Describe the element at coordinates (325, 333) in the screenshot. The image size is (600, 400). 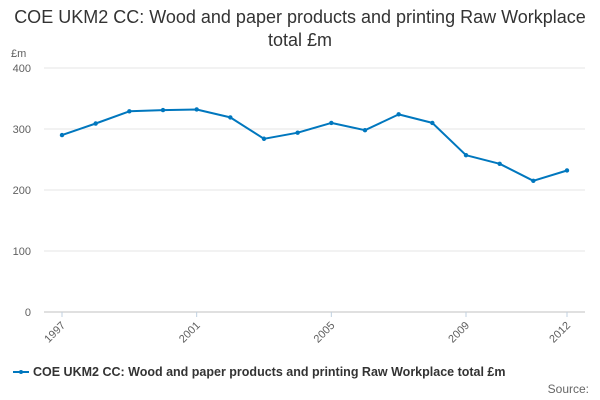
I see `x-tick-label: 2005` at that location.